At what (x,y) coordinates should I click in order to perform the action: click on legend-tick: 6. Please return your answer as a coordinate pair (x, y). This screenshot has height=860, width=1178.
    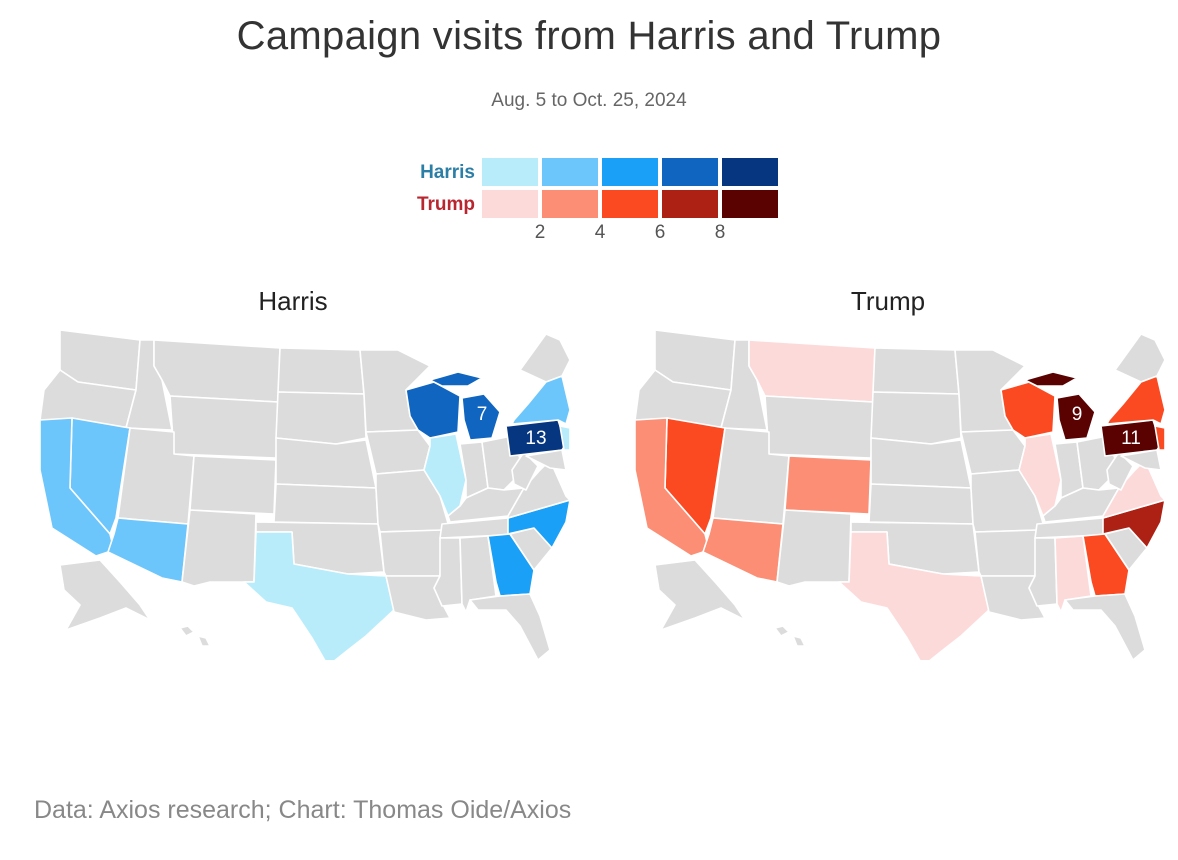
    Looking at the image, I should click on (660, 232).